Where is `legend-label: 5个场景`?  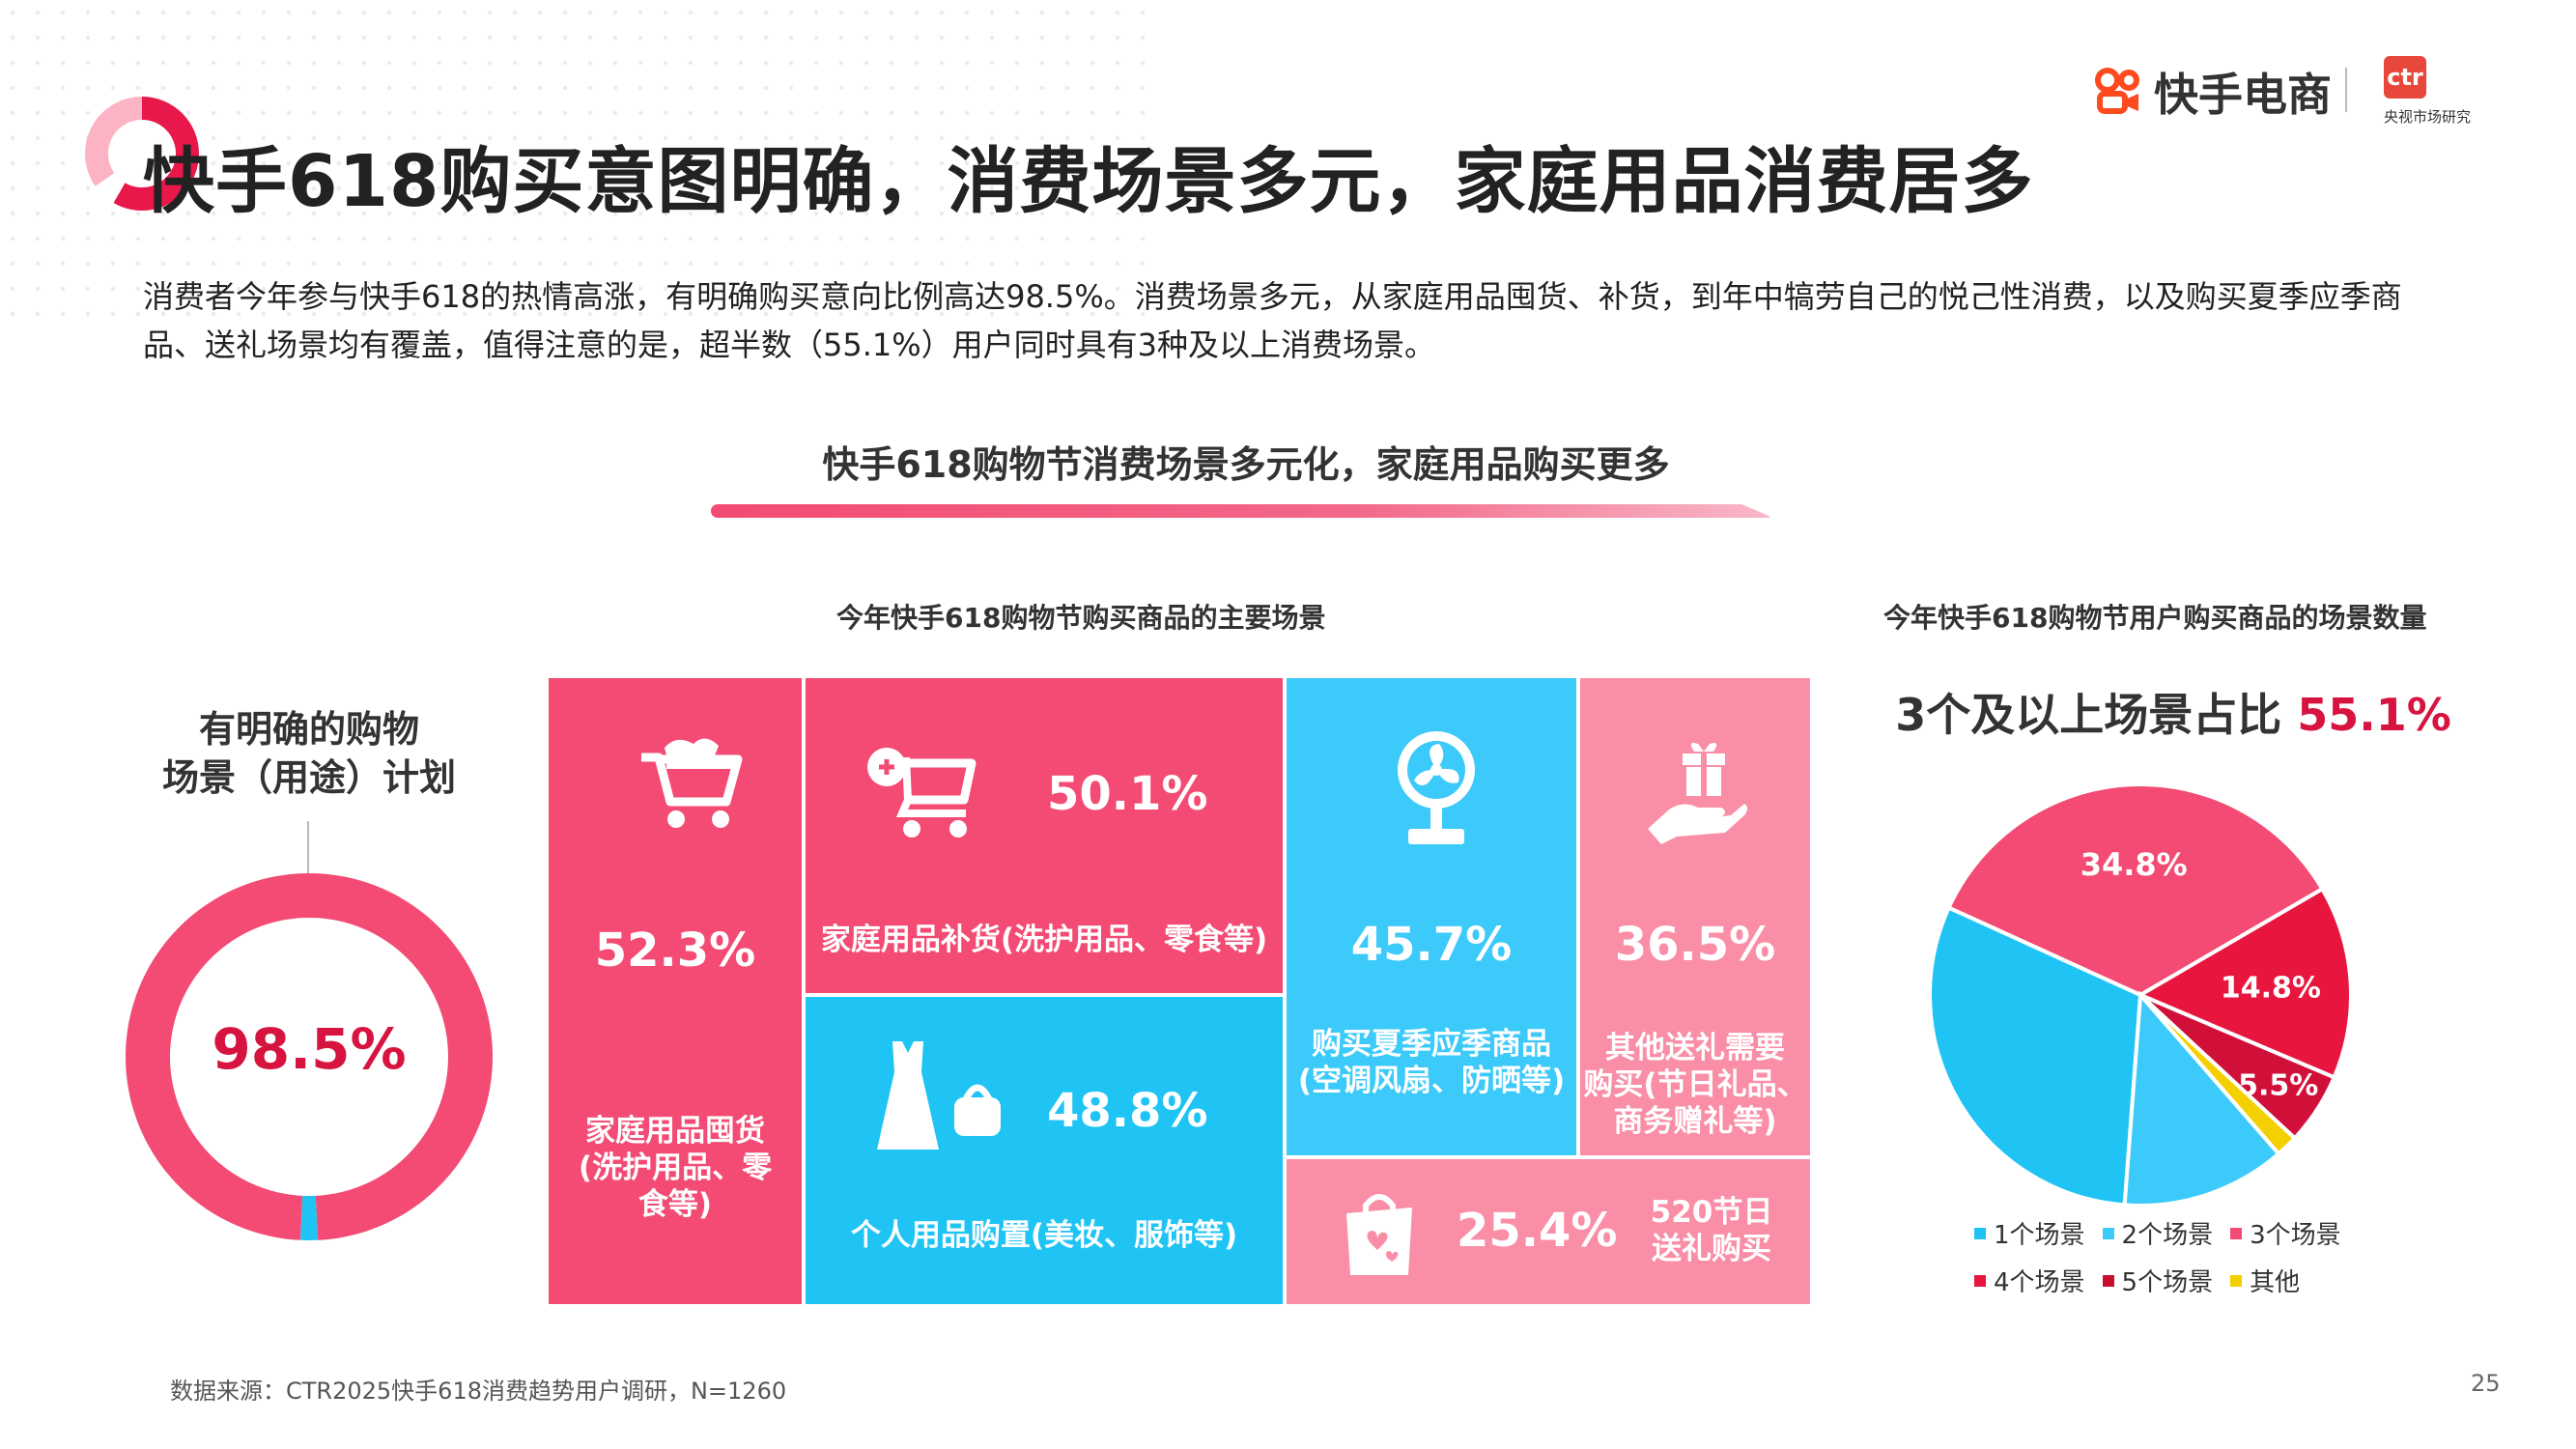
legend-label: 5个场景 is located at coordinates (2167, 1282).